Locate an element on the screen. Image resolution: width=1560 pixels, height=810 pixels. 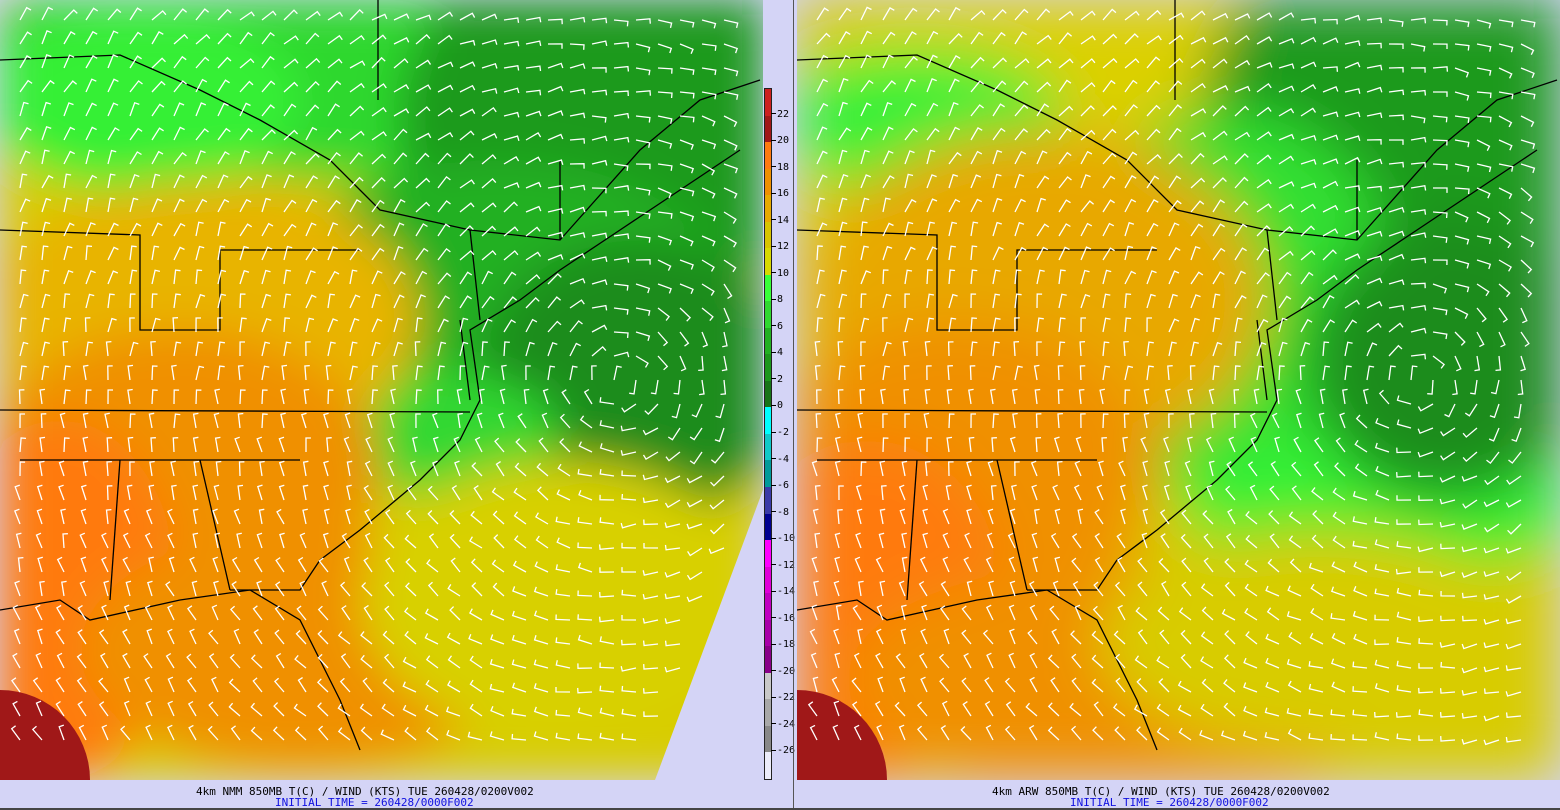
colorbar-tick-label: -4 is located at coordinates (780, 459).